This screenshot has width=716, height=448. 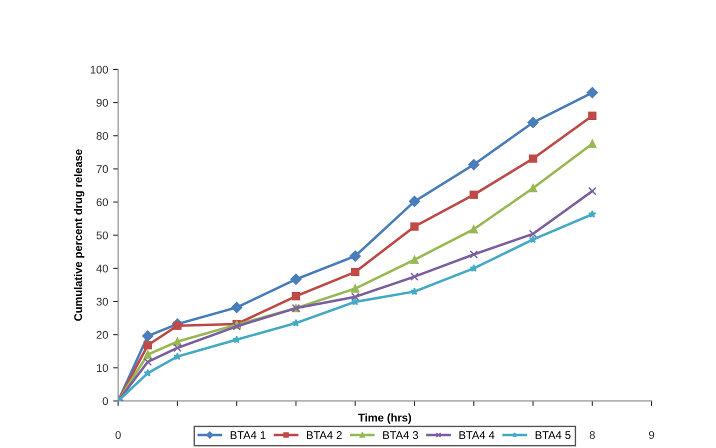 I want to click on y-tick-label: 30, so click(x=102, y=302).